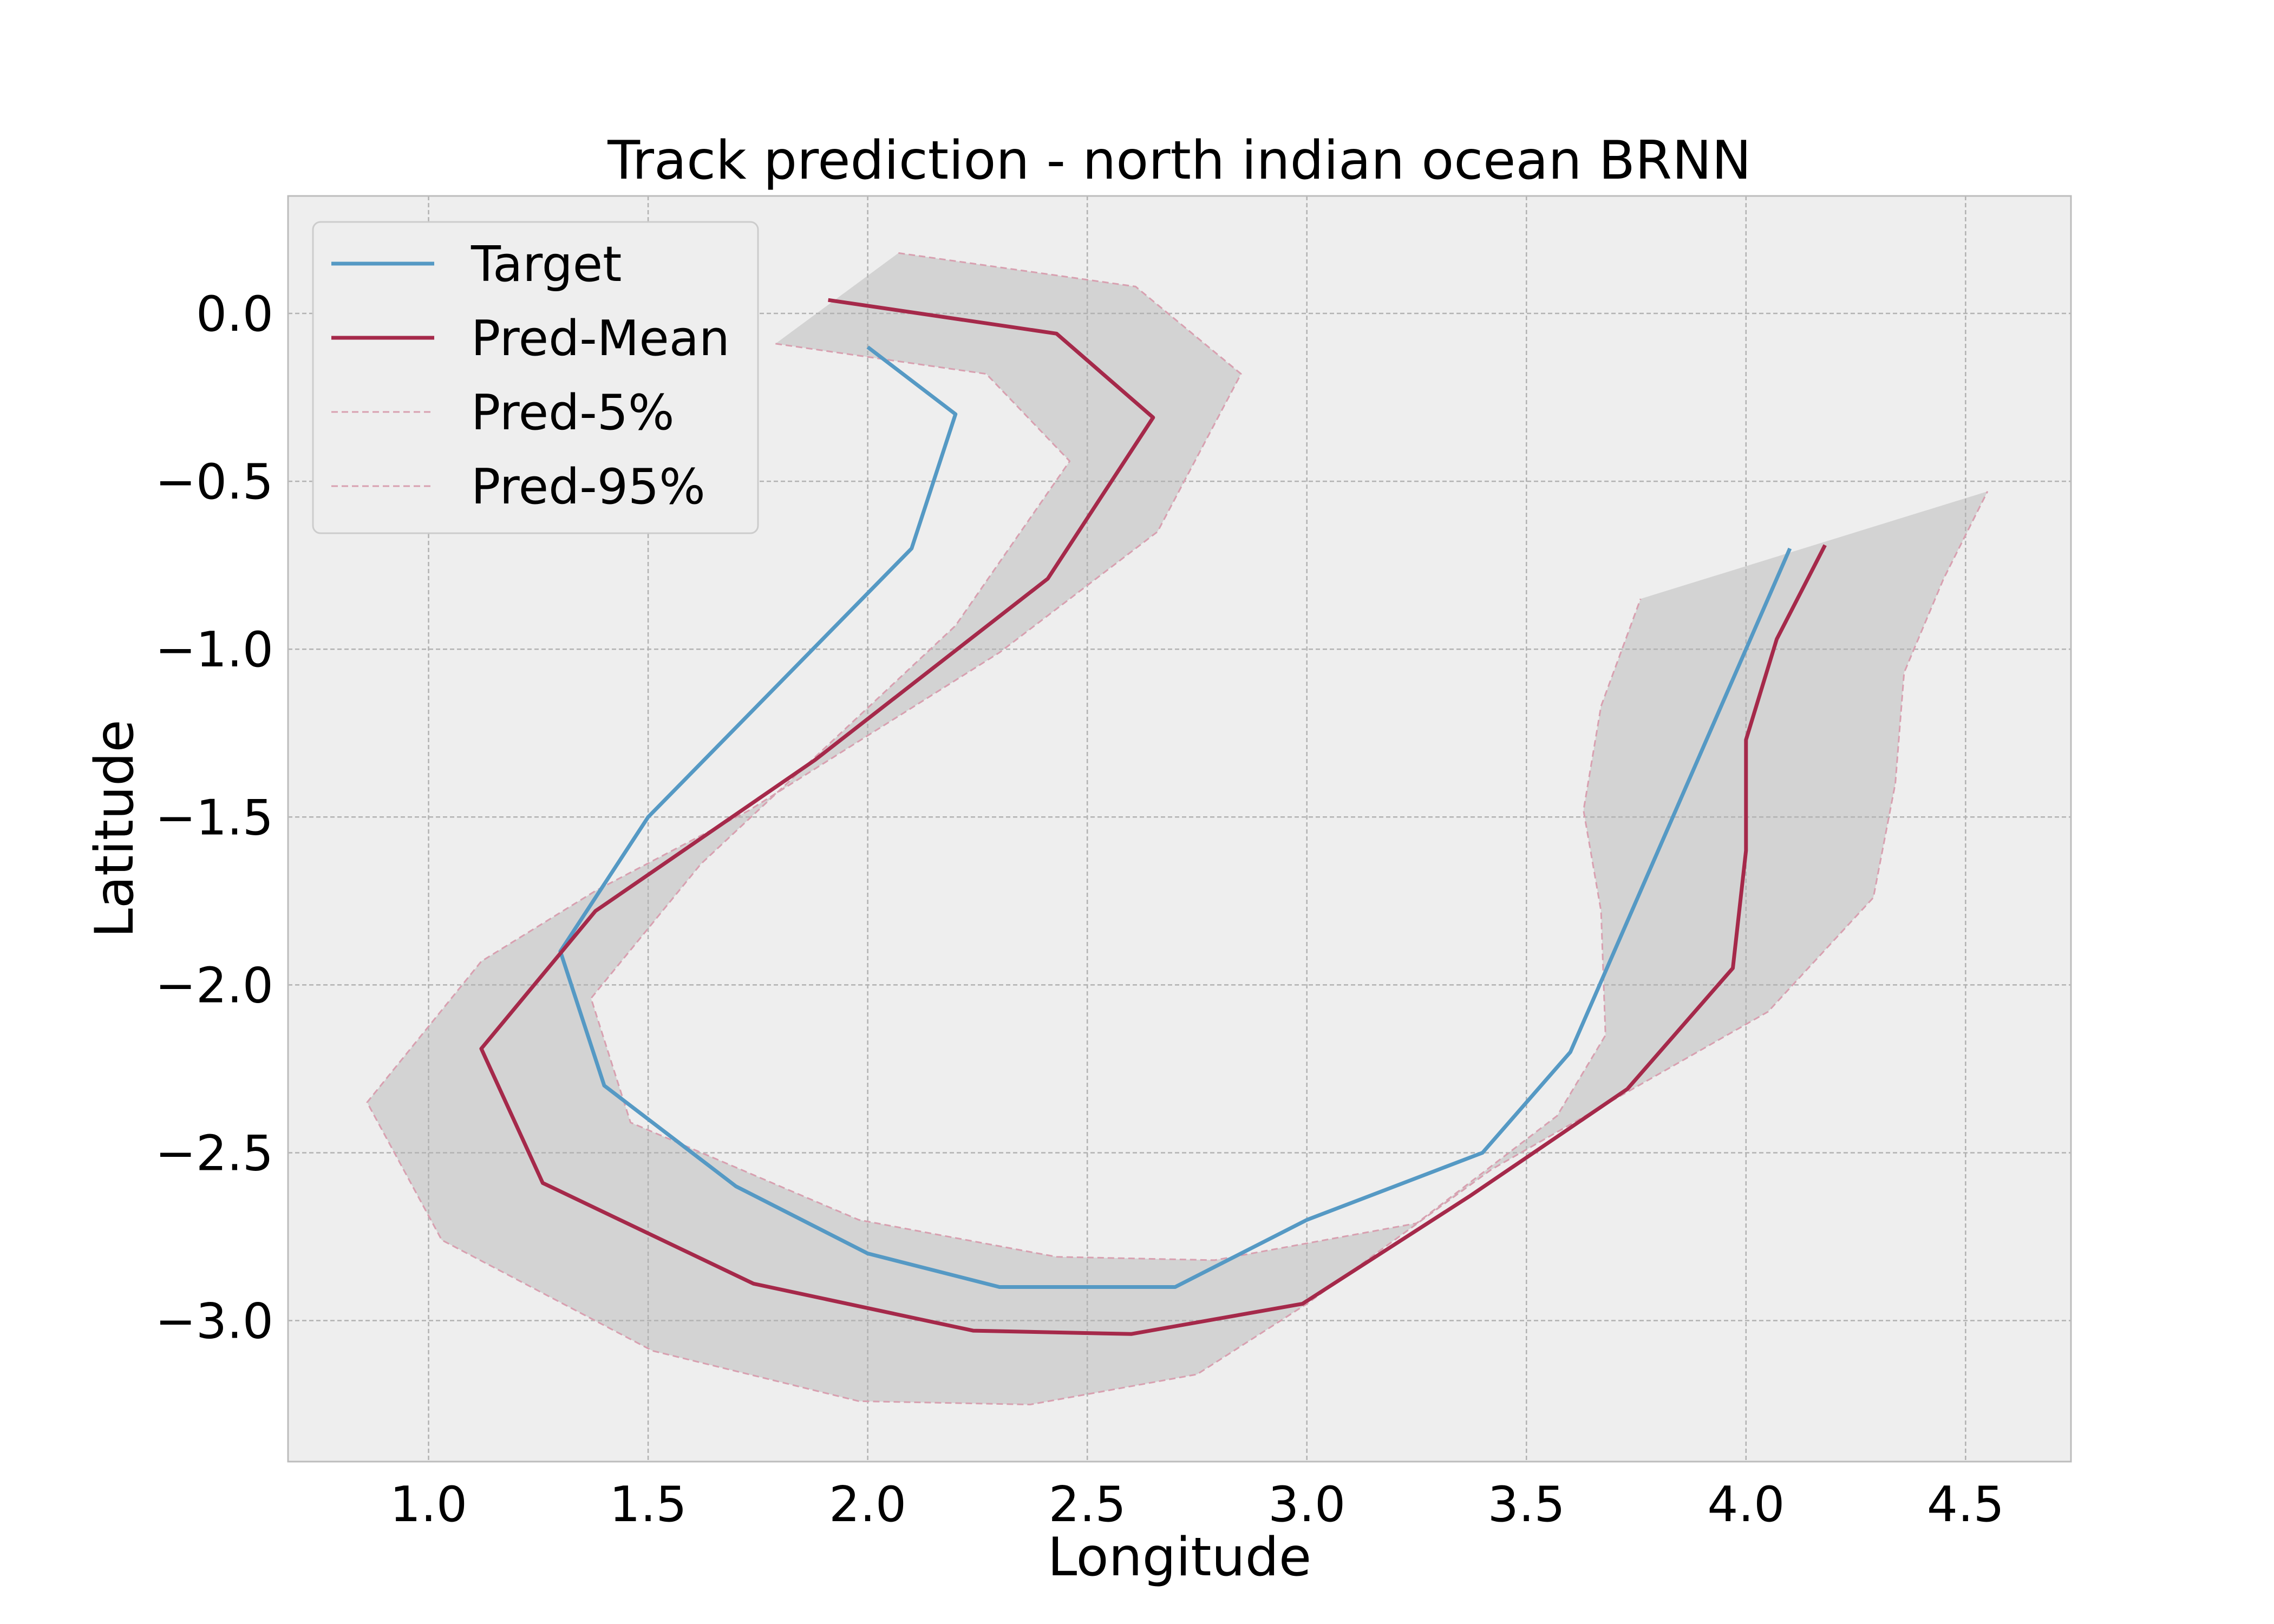 This screenshot has width=2274, height=1624. I want to click on legend-label: Pred-Mean, so click(601, 338).